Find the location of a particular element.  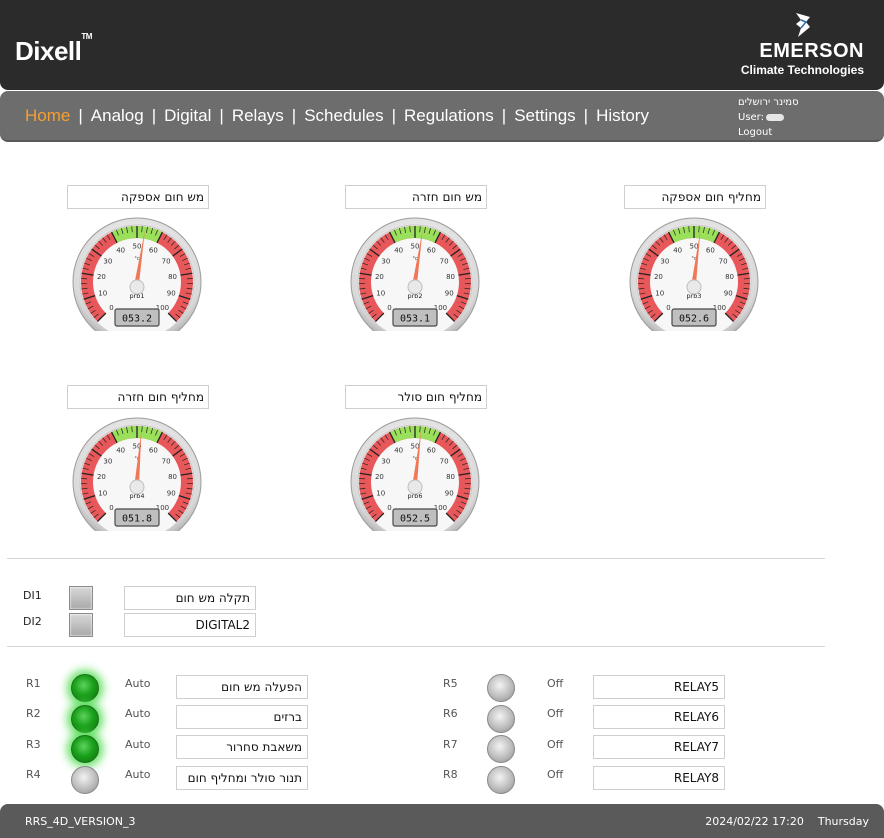

relay-r7-label: R7 is located at coordinates (450, 744).